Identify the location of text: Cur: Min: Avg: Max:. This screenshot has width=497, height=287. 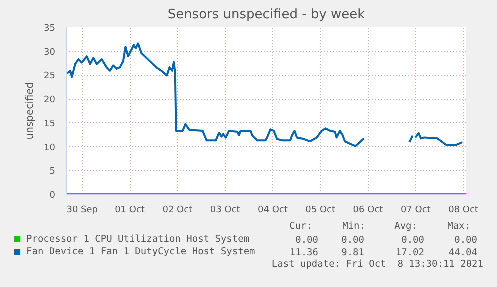
(380, 226).